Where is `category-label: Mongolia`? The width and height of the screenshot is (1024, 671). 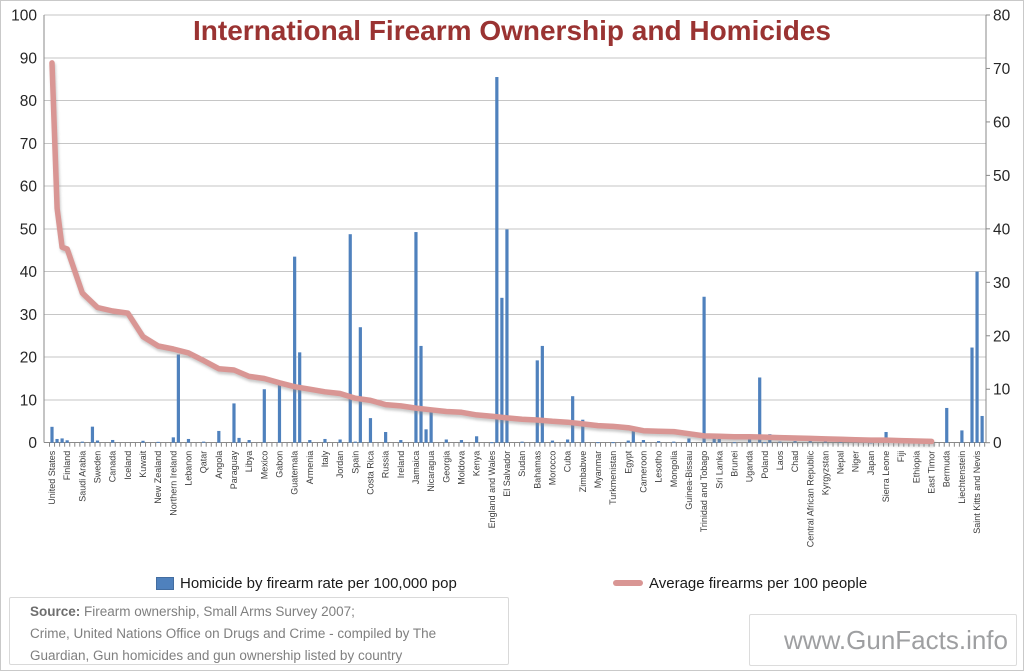 category-label: Mongolia is located at coordinates (674, 469).